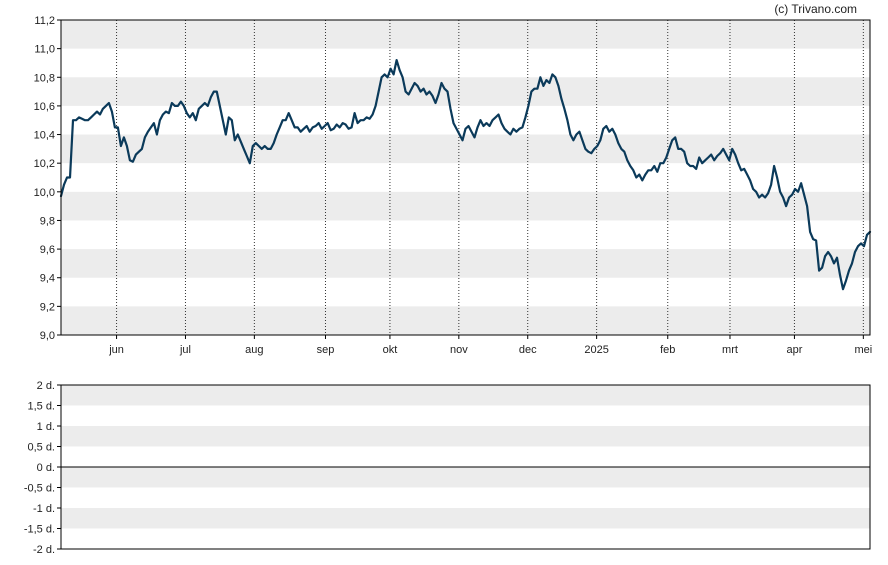 The height and width of the screenshot is (565, 888). What do you see at coordinates (667, 350) in the screenshot?
I see `price-x-tick-label: feb` at bounding box center [667, 350].